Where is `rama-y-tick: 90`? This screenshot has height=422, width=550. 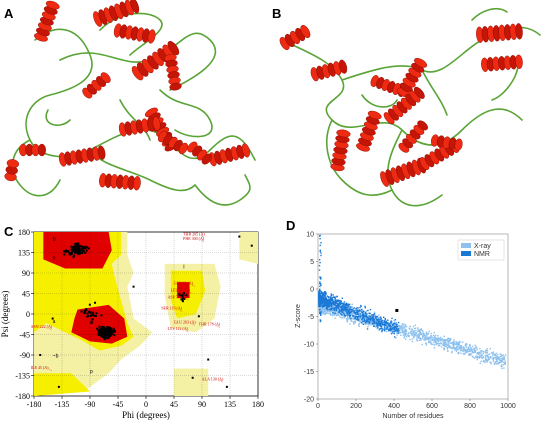 rama-y-tick: 90 is located at coordinates (26, 273).